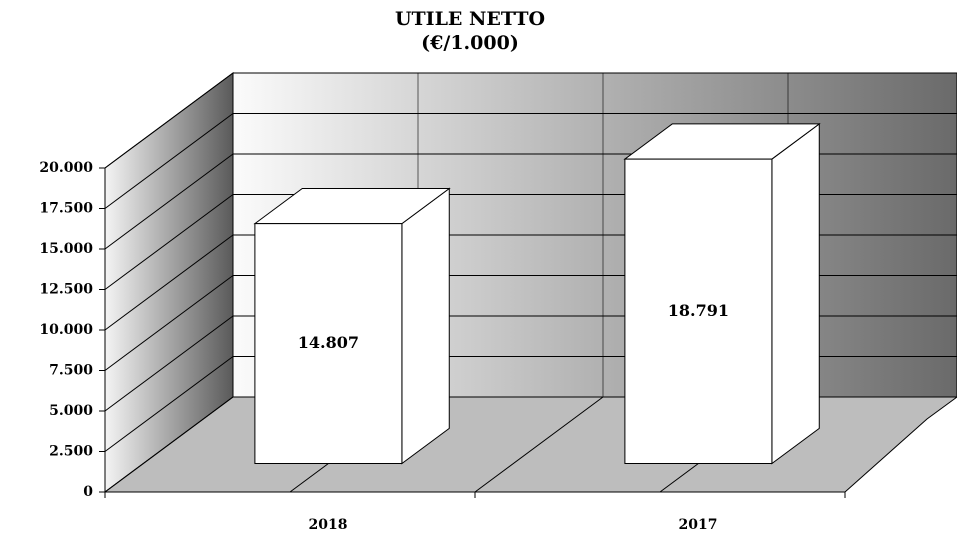  Describe the element at coordinates (539, 444) in the screenshot. I see `floor-divider` at that location.